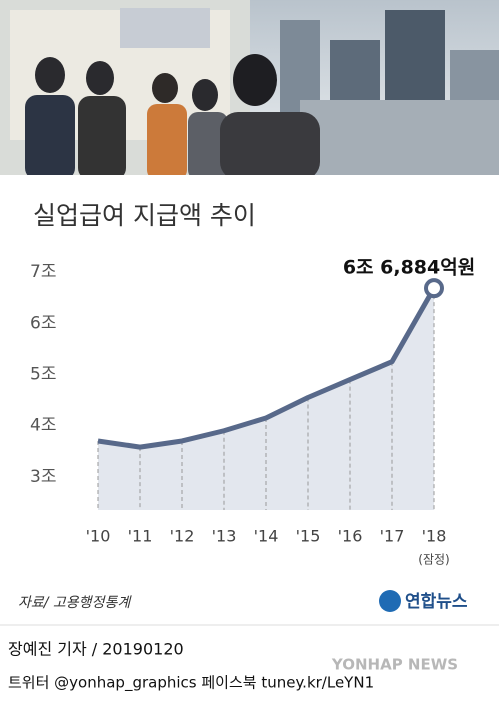  Describe the element at coordinates (43, 477) in the screenshot. I see `y-tick-label: 3조` at that location.